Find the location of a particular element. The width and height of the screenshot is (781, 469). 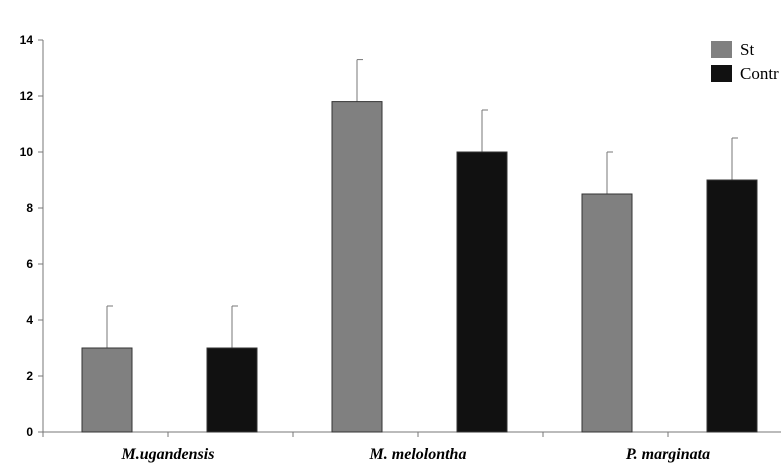

legend-swatch-st is located at coordinates (721, 49).